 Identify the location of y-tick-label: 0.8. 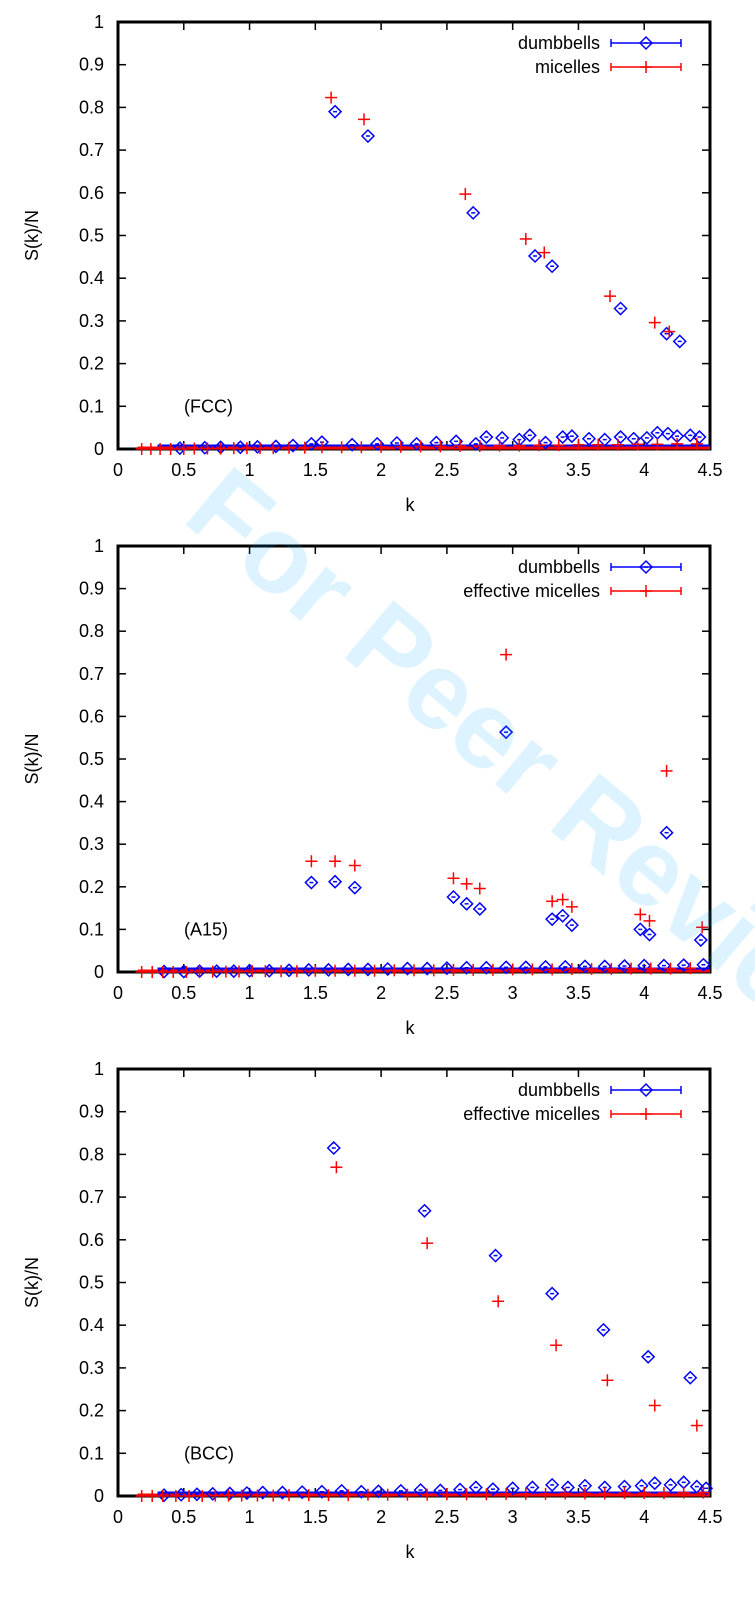
(91, 1154).